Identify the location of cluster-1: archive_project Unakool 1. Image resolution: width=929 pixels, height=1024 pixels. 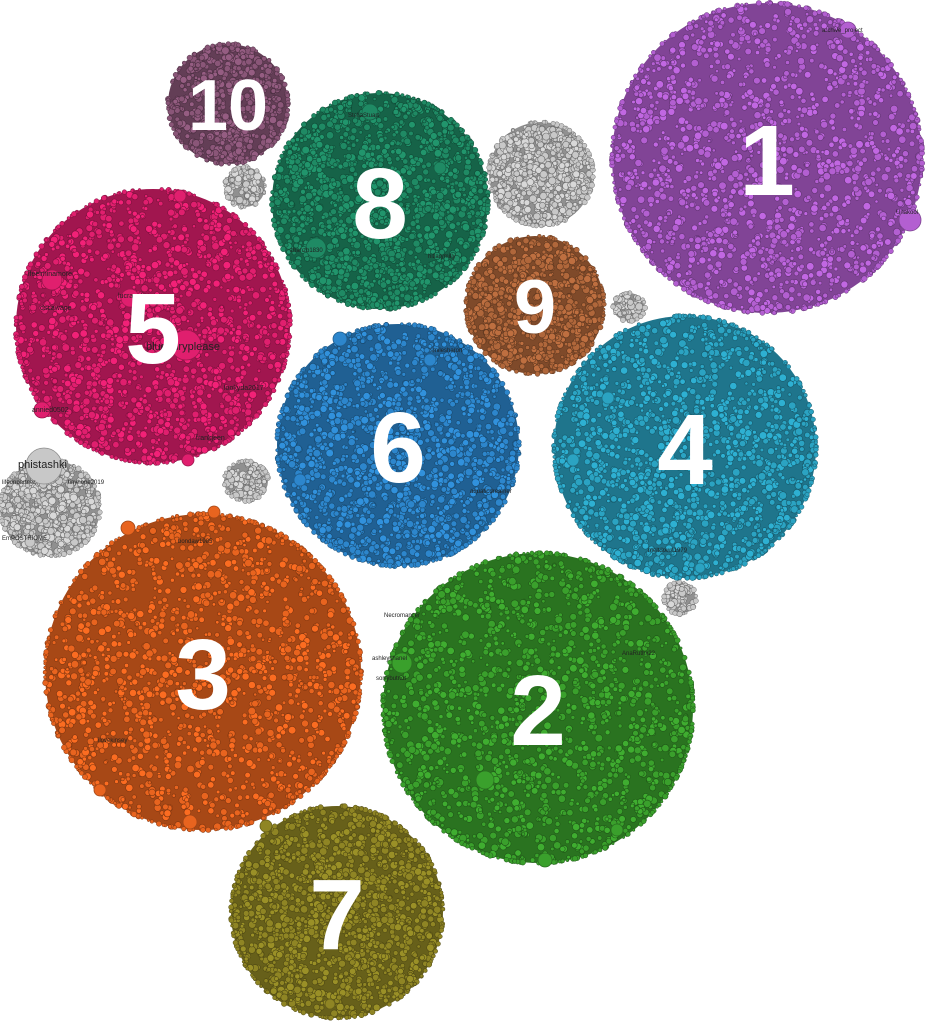
(767, 158).